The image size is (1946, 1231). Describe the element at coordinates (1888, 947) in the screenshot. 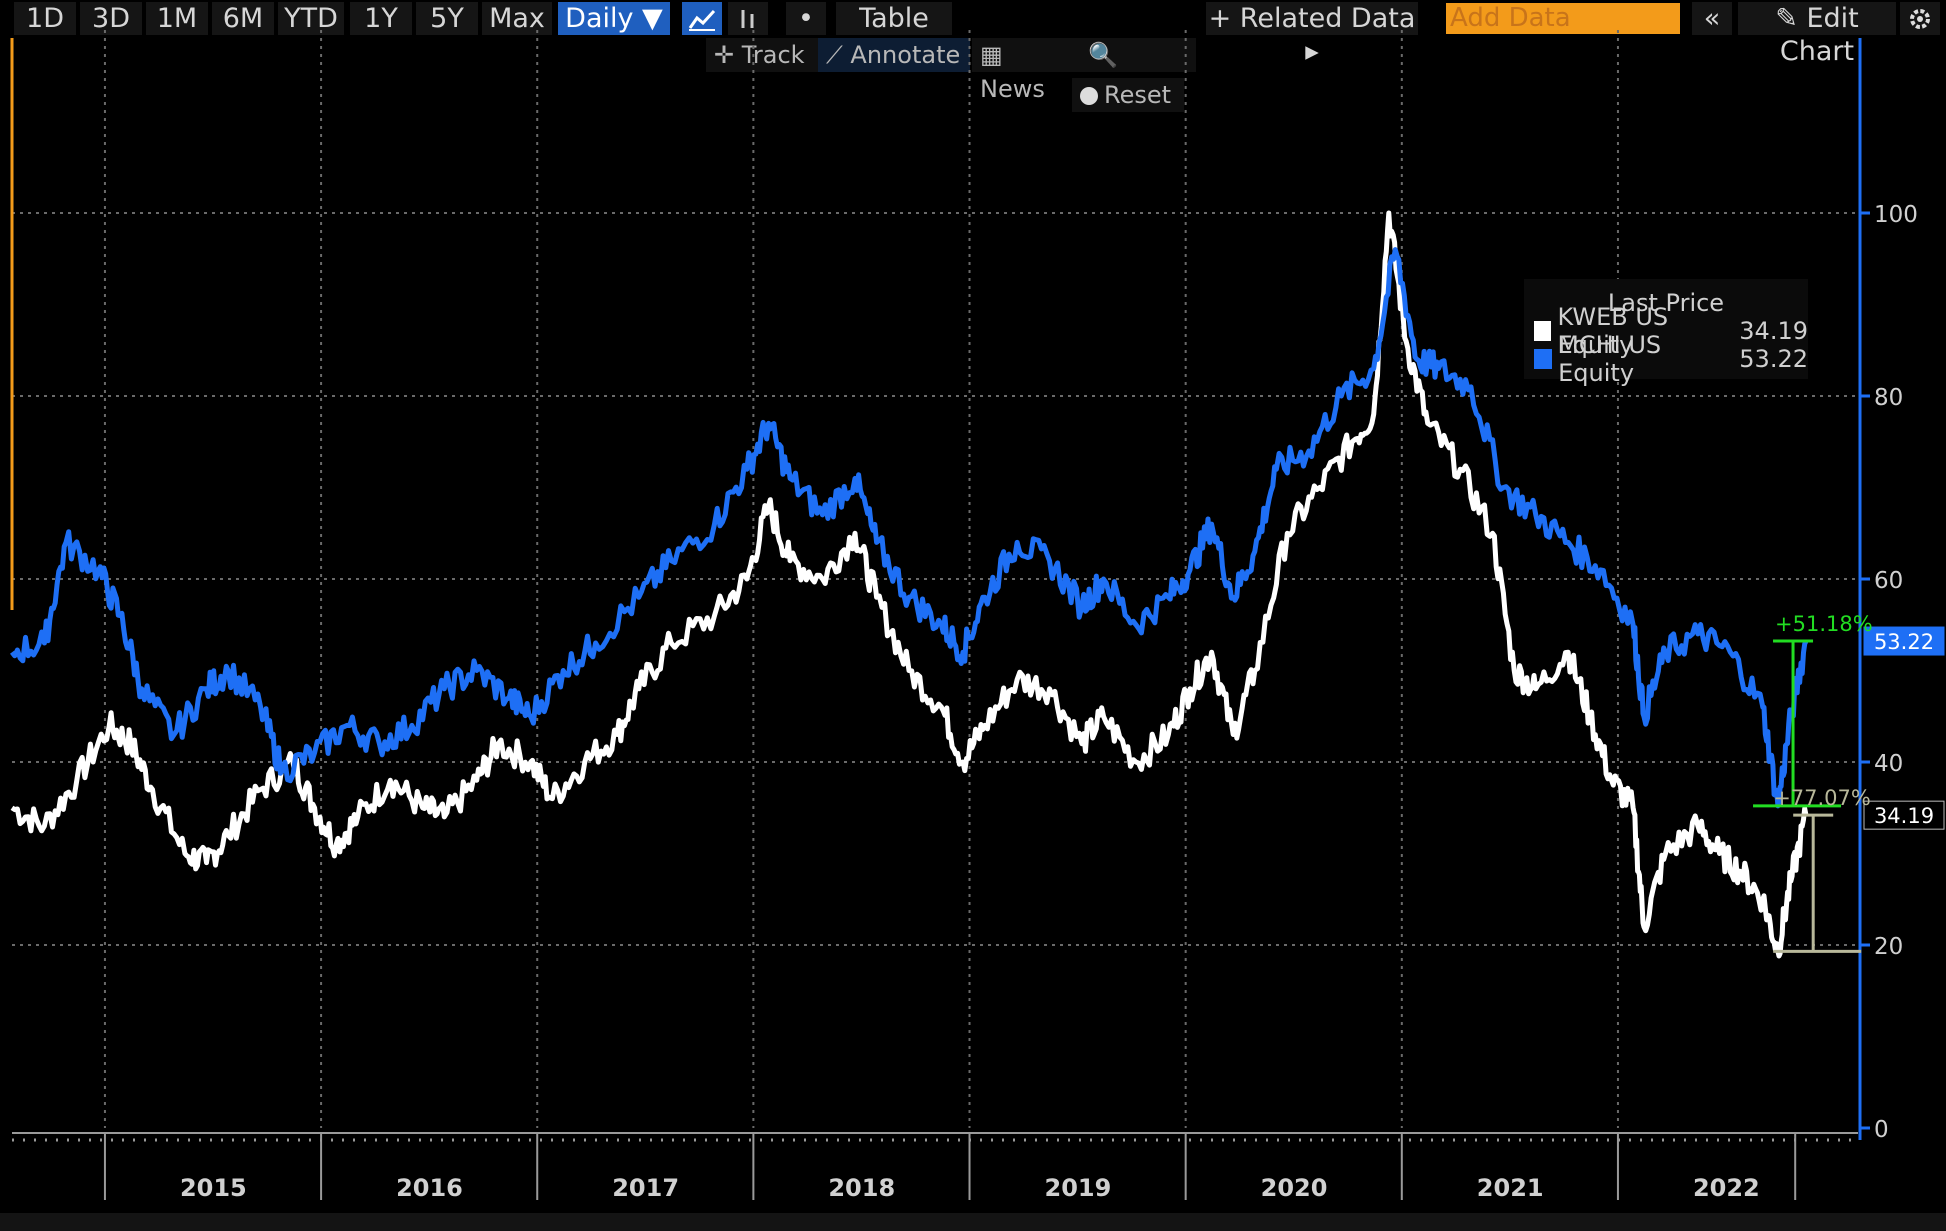

I see `y-tick-label-20: 20` at that location.